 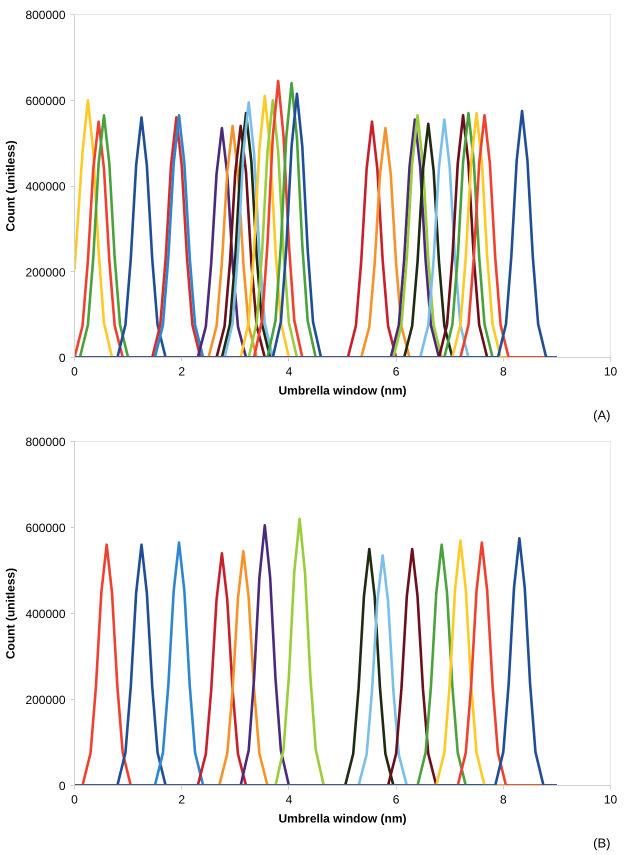 What do you see at coordinates (602, 415) in the screenshot?
I see `text: (A)` at bounding box center [602, 415].